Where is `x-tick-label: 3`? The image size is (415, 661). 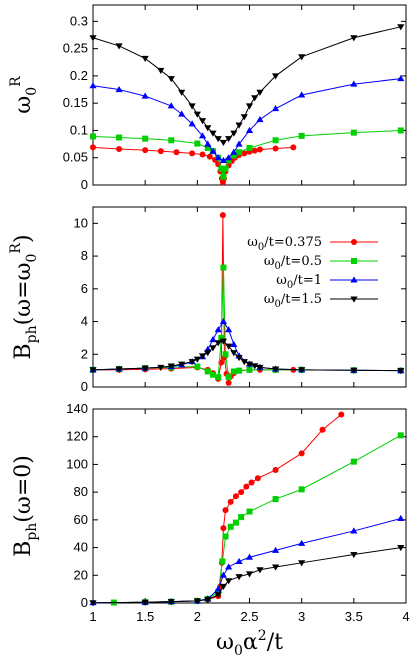
x-tick-label: 3 is located at coordinates (301, 616).